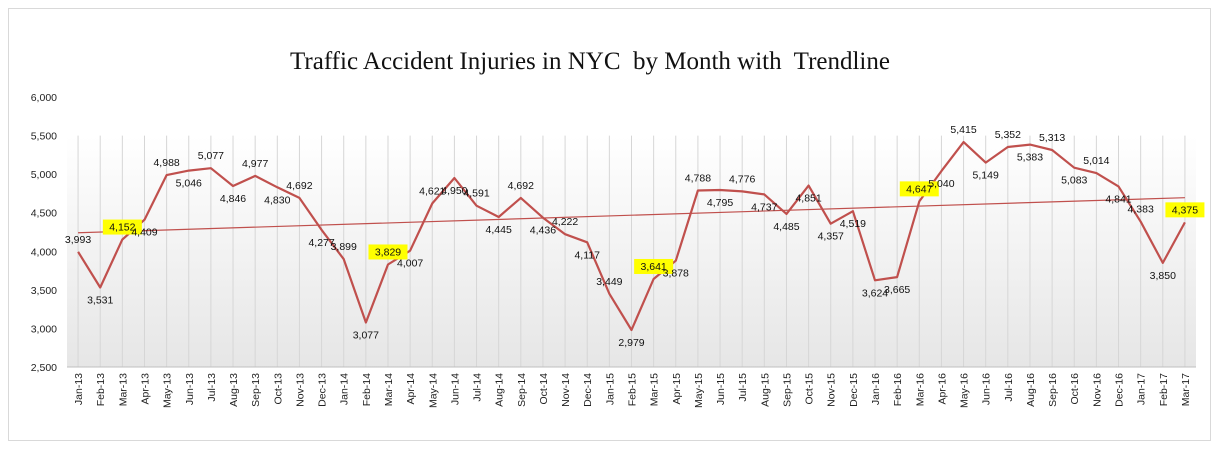  I want to click on x-tick-label: Dec-14, so click(588, 390).